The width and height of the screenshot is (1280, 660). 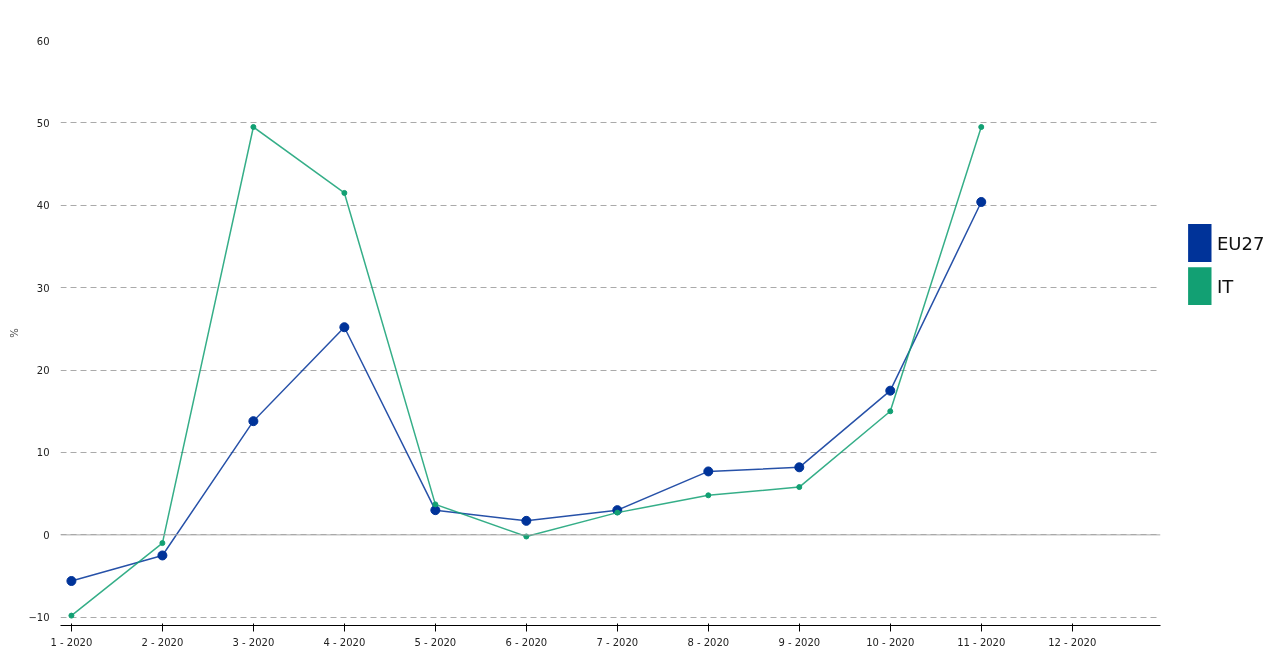 I want to click on x-tick-label: 2 - 2020, so click(x=162, y=642).